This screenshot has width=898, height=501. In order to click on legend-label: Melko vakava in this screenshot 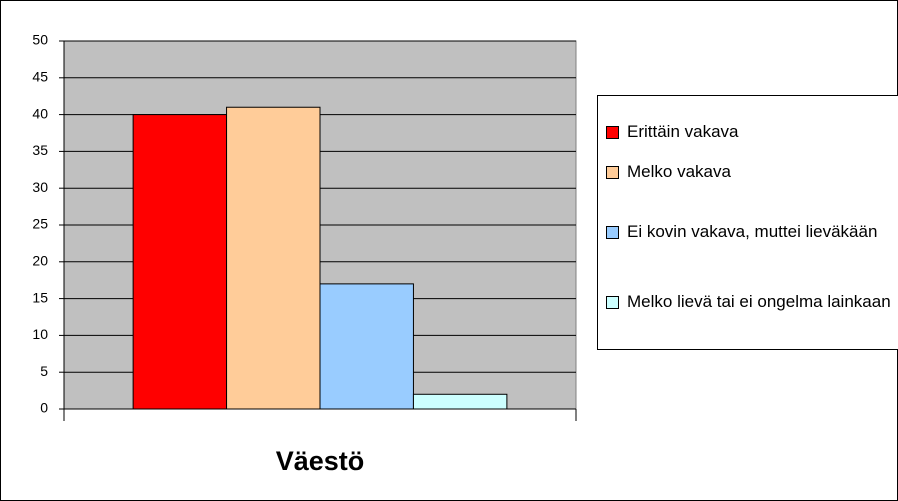, I will do `click(679, 171)`.